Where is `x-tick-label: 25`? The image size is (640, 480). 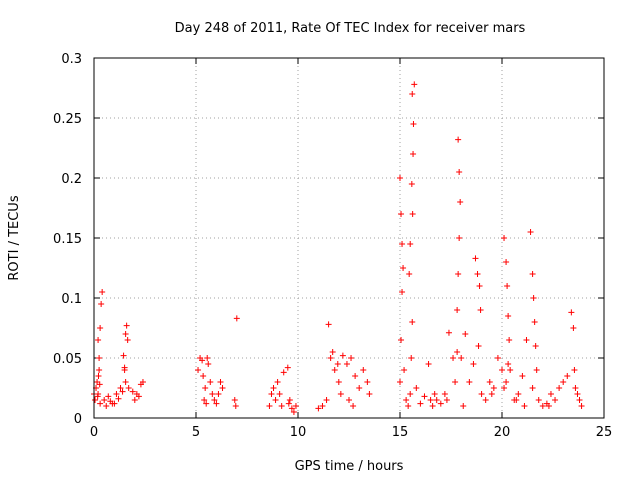
x-tick-label: 25 is located at coordinates (604, 432).